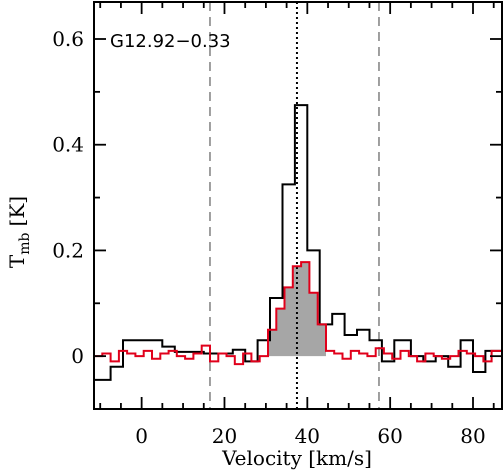 The image size is (504, 471). I want to click on fill-area-layer, so click(297, 309).